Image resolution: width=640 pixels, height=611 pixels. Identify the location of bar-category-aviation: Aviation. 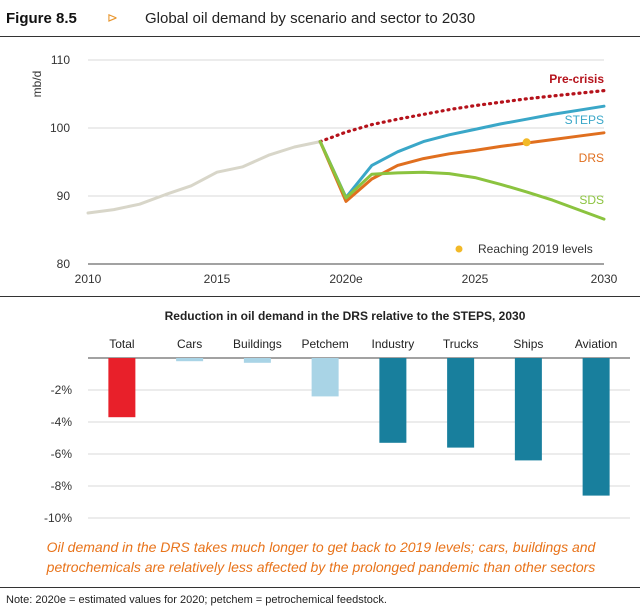
(596, 344).